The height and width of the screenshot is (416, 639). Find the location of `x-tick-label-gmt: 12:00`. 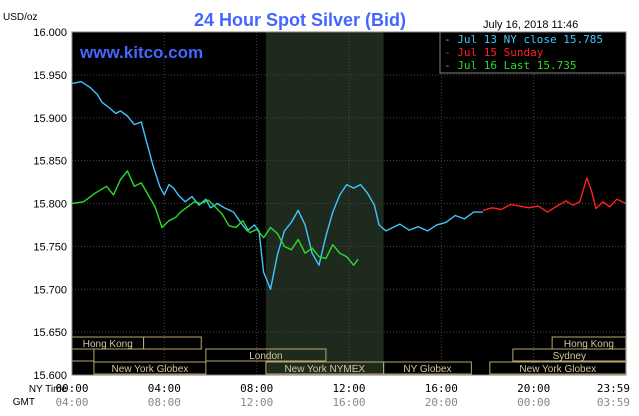

x-tick-label-gmt: 12:00 is located at coordinates (256, 402).